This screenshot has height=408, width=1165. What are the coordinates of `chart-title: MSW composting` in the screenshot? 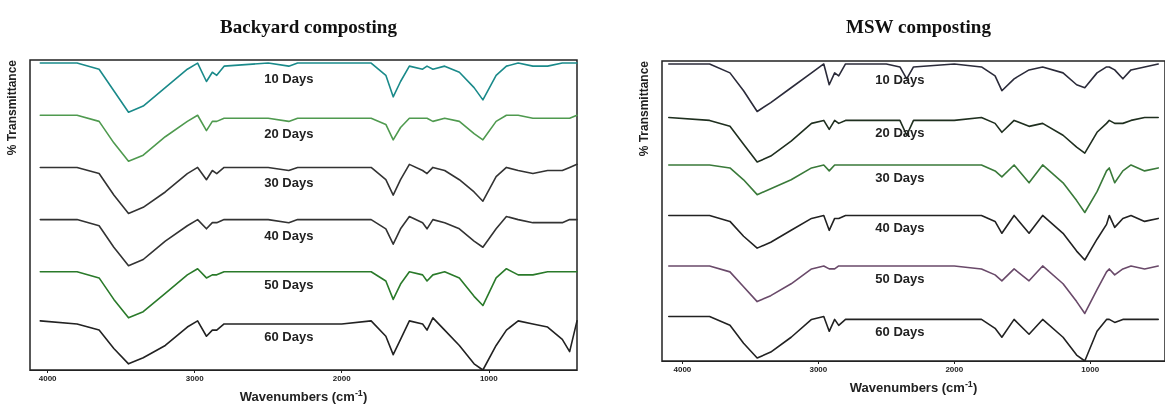 It's located at (919, 26).